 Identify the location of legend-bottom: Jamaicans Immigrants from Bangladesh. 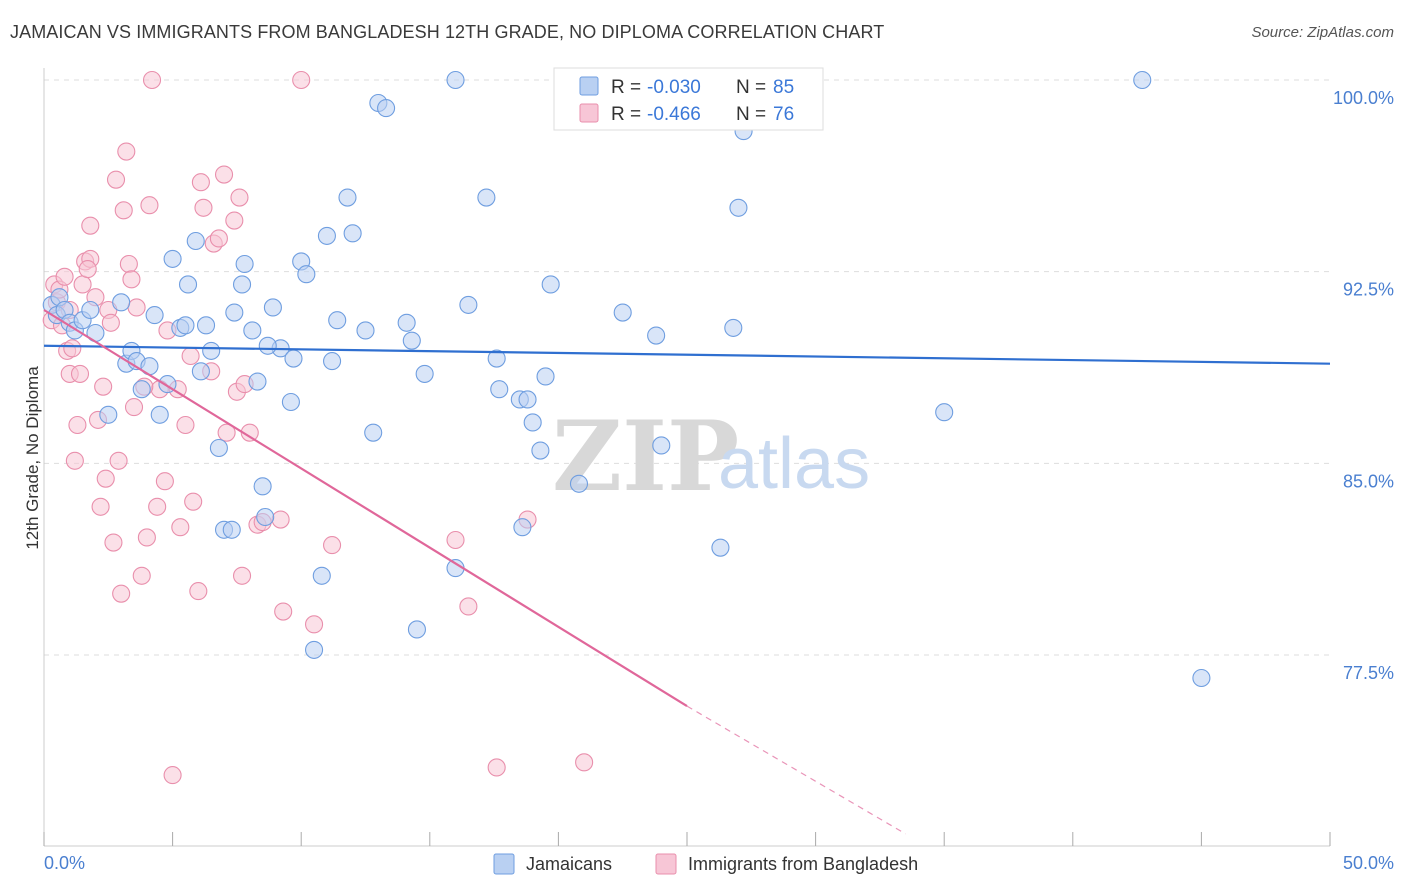
(705, 864).